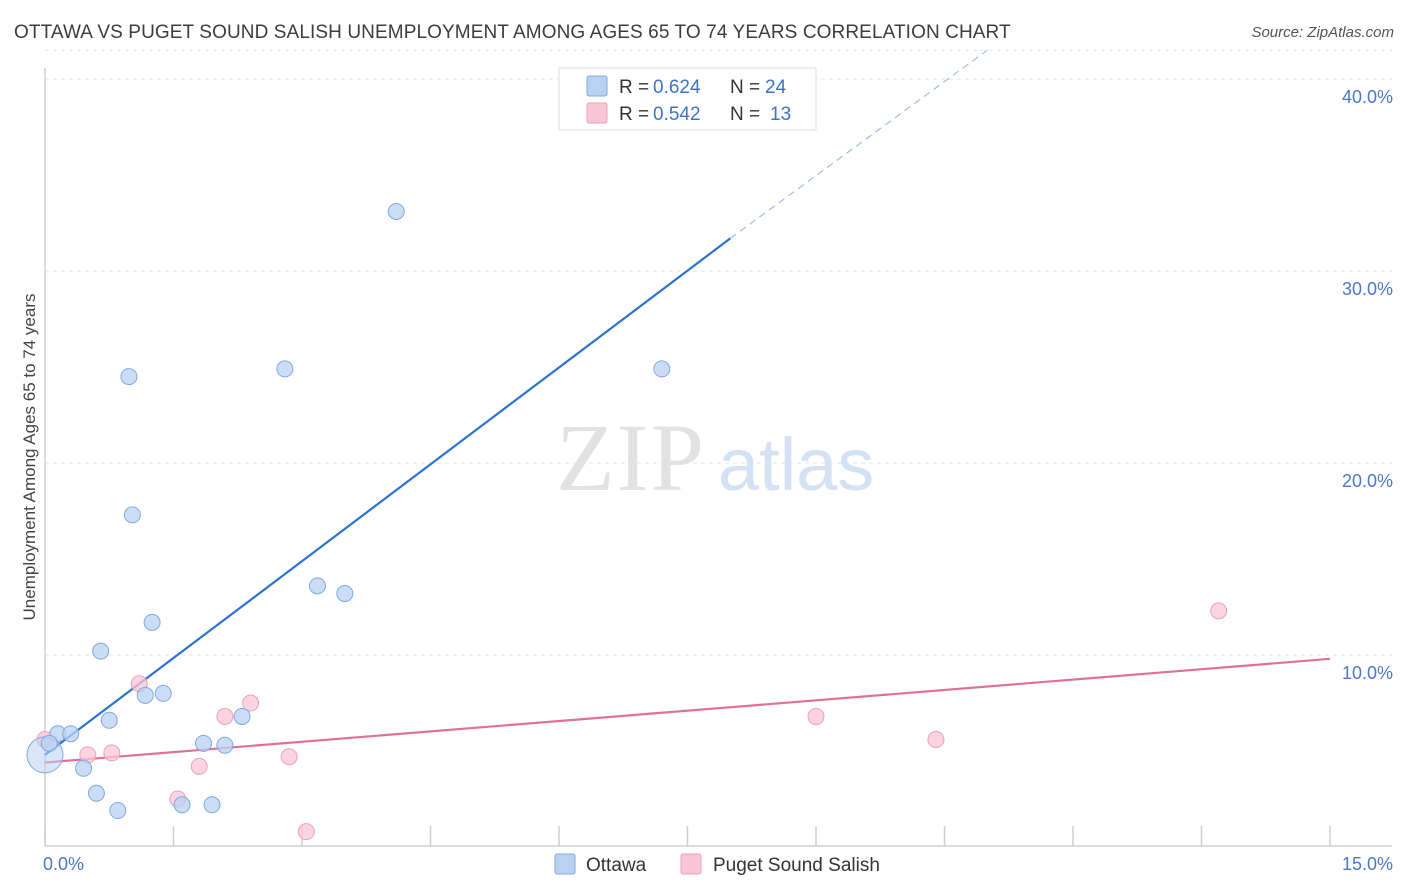 This screenshot has height=892, width=1406. What do you see at coordinates (597, 86) in the screenshot?
I see `legend-swatch-ottawa` at bounding box center [597, 86].